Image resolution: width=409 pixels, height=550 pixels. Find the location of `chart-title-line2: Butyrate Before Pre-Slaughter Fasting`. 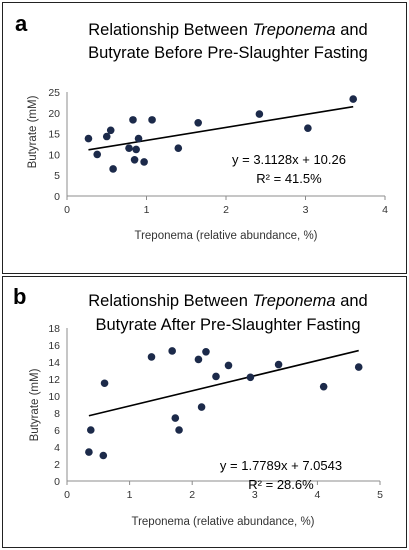

chart-title-line2: Butyrate Before Pre-Slaughter Fasting is located at coordinates (228, 53).